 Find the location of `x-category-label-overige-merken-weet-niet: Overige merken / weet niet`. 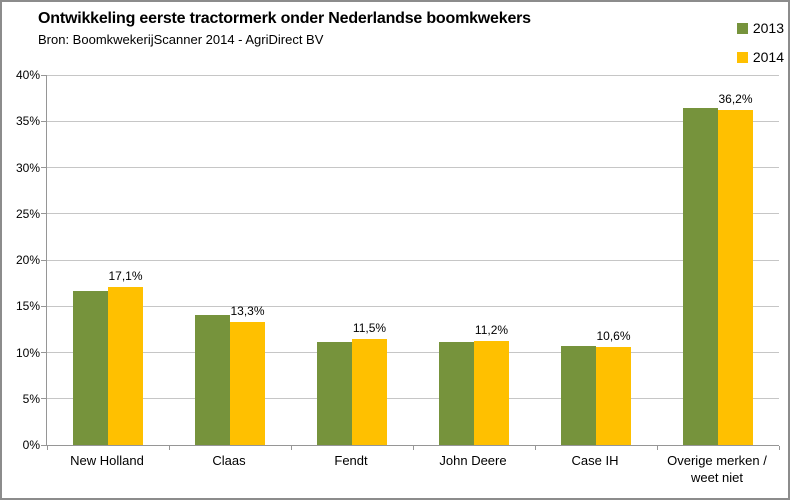

x-category-label-overige-merken-weet-niet: Overige merken / weet niet is located at coordinates (717, 469).